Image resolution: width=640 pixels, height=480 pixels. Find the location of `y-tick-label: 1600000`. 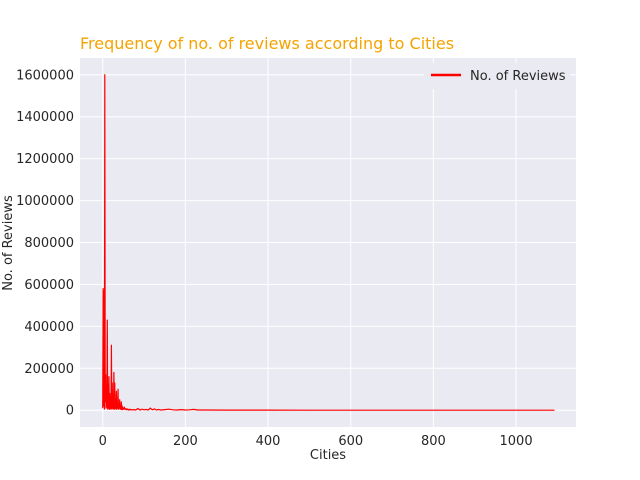

y-tick-label: 1600000 is located at coordinates (45, 75).